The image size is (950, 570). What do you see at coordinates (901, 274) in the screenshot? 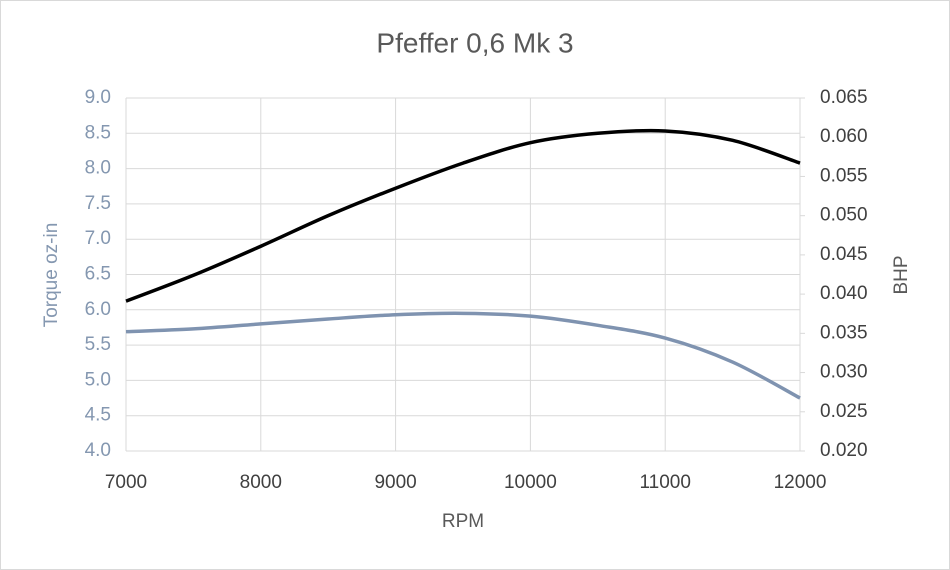
I see `y2-axis-title: BHP` at bounding box center [901, 274].